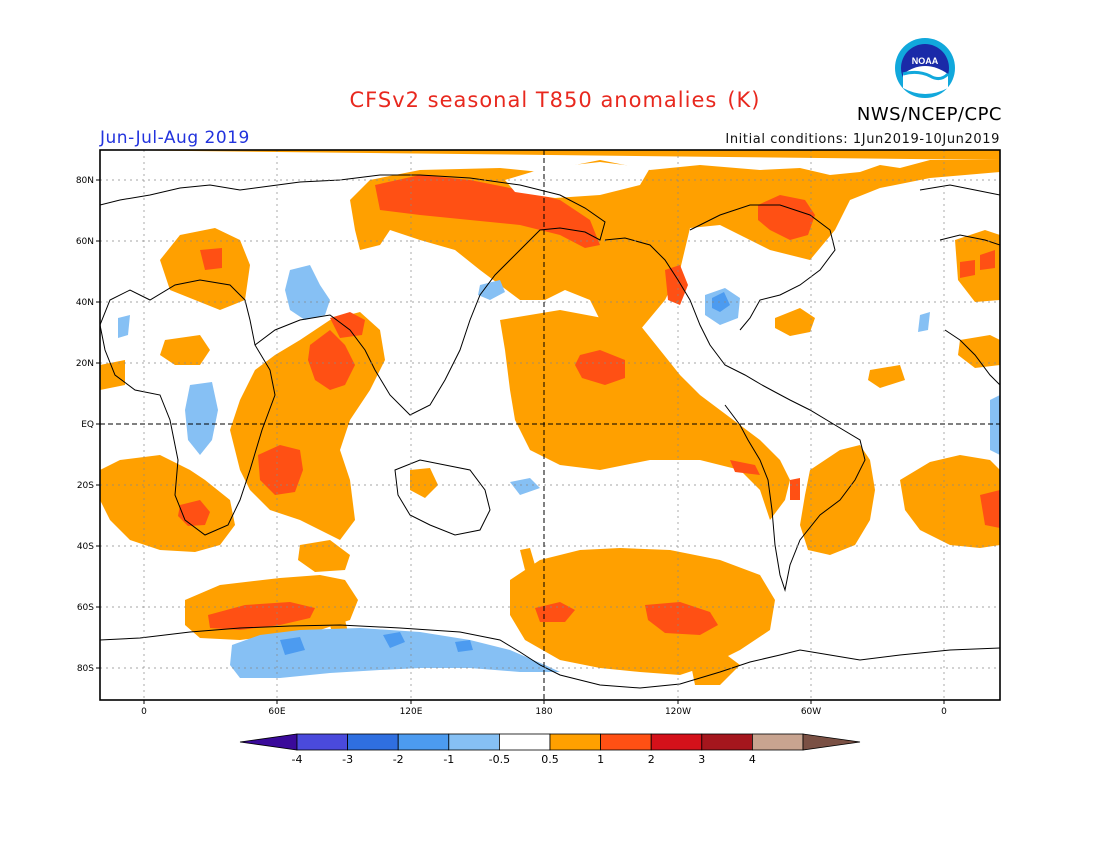 The image size is (1100, 850). I want to click on lat-label: 40S, so click(85, 547).